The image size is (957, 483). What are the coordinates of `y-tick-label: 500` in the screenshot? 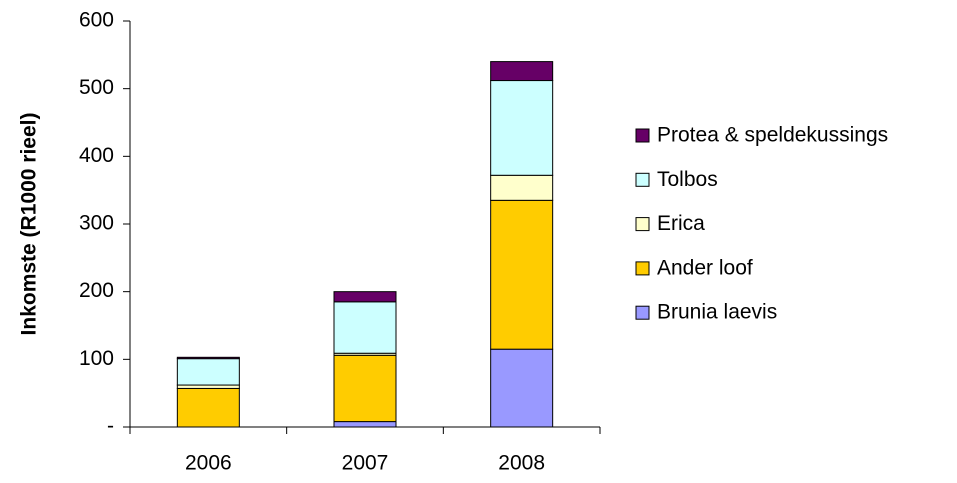 It's located at (96, 87).